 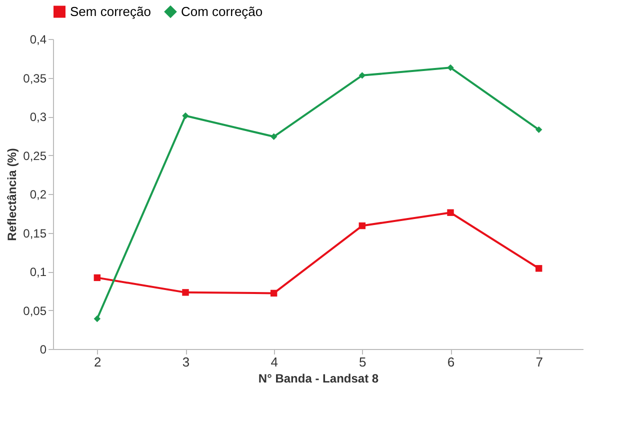 I want to click on y-tick-label: 0,3, so click(x=38, y=117).